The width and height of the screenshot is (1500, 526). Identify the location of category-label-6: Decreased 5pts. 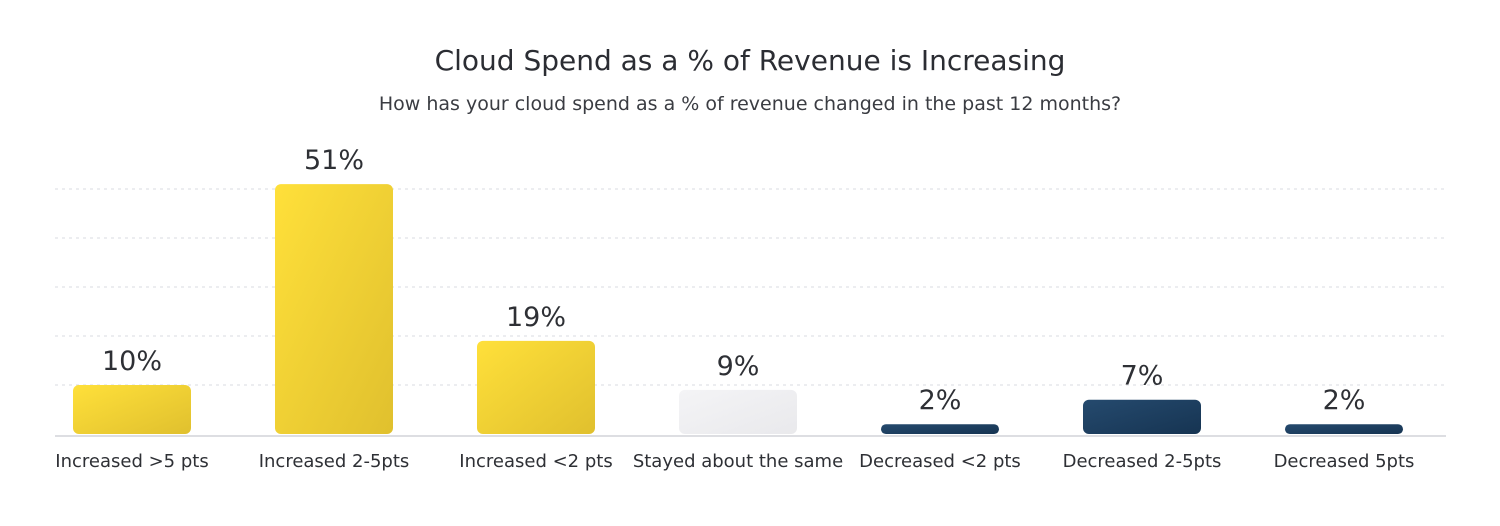
(1344, 461).